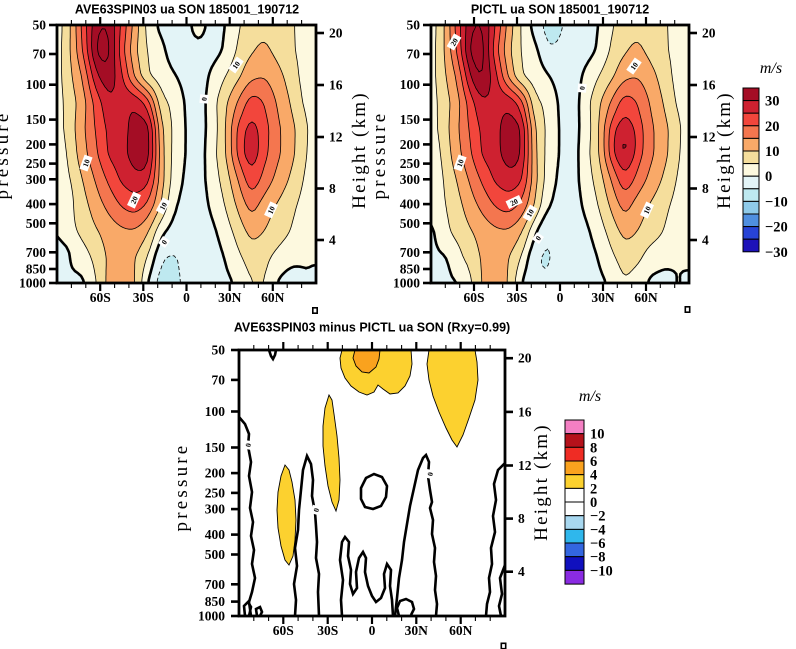 This screenshot has width=796, height=649. Describe the element at coordinates (776, 228) in the screenshot. I see `svg-text: −20` at that location.